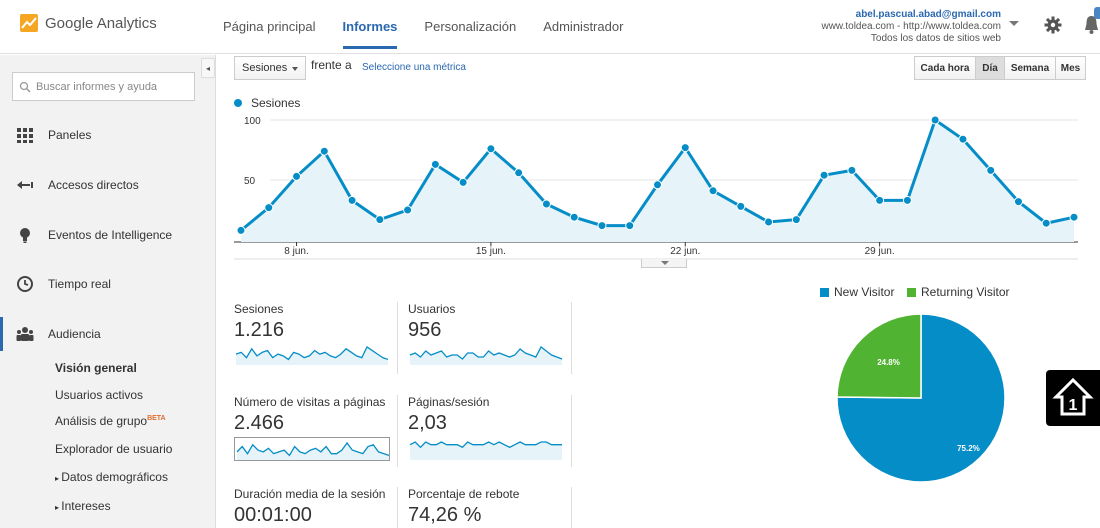  I want to click on metric-value: 74,26 %, so click(445, 515).